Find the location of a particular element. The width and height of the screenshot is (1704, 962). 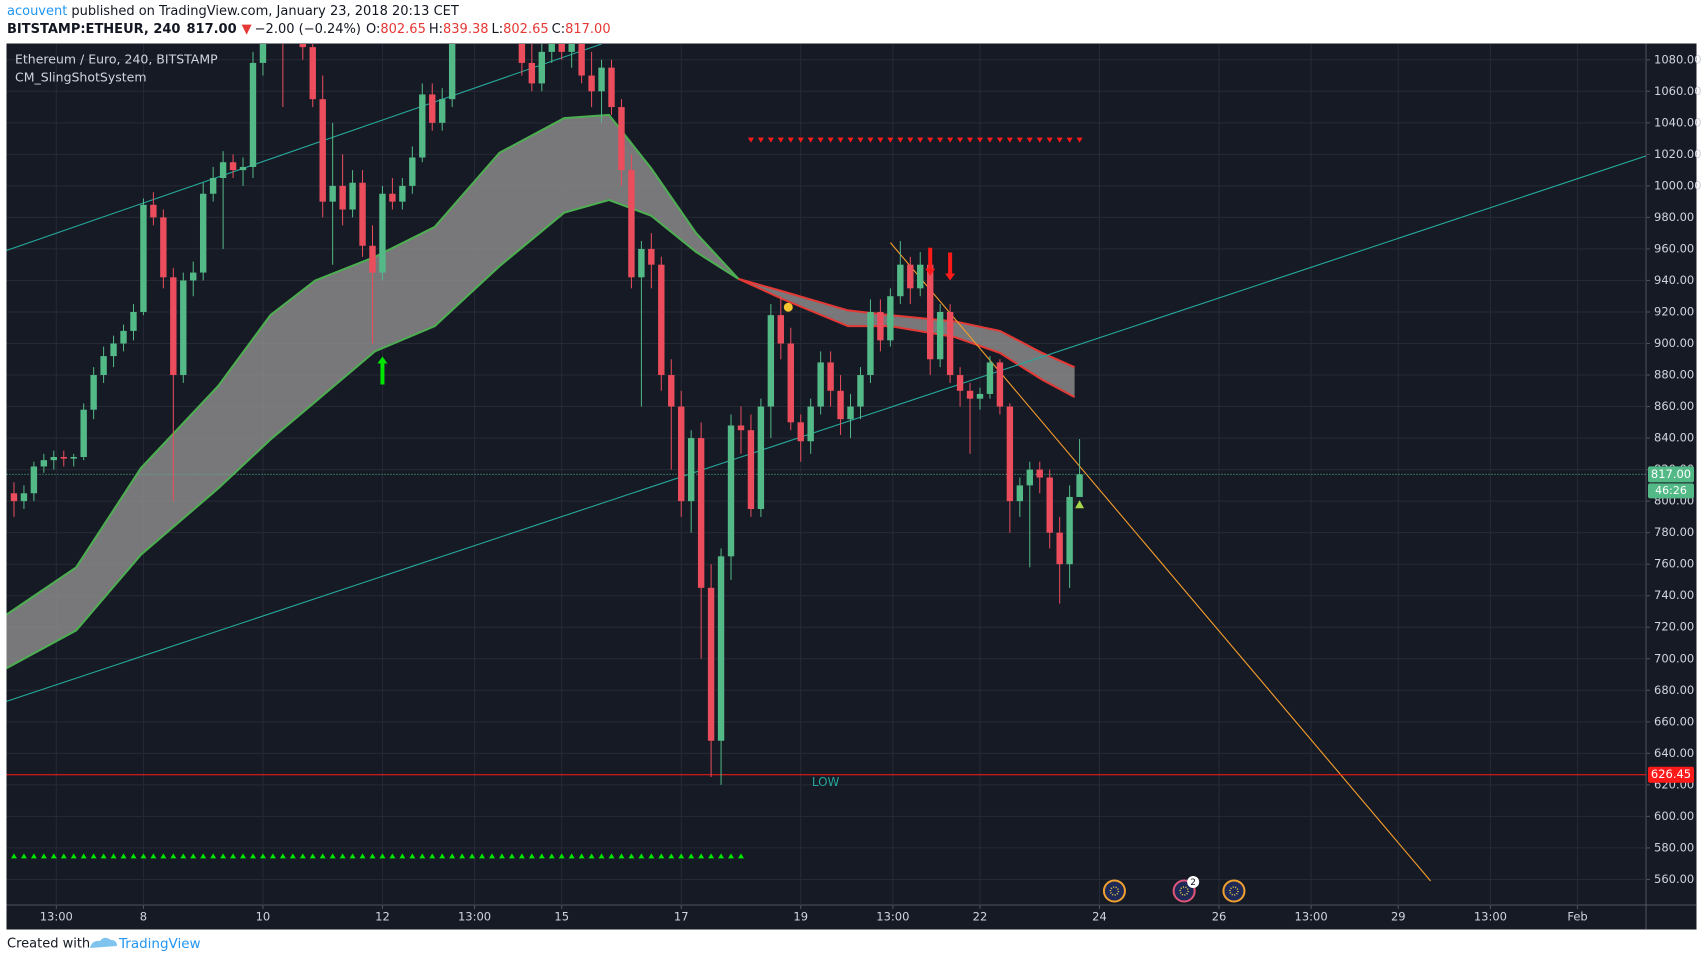

chart-title: Ethereum / Euro, 240, BITSTAMP is located at coordinates (116, 59).